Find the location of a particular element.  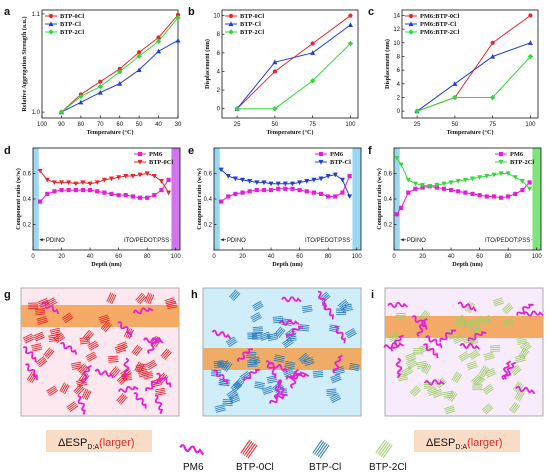

legend-entry-BTP-Cl: BTP-Cl is located at coordinates (340, 162).